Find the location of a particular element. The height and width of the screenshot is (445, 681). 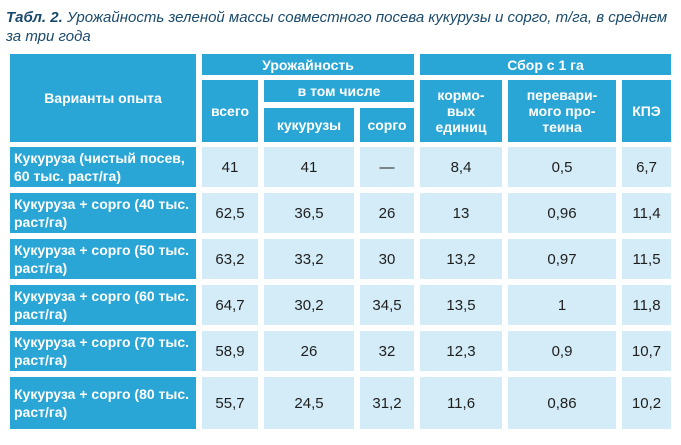

cell-feed-units: 13,5 is located at coordinates (461, 305).